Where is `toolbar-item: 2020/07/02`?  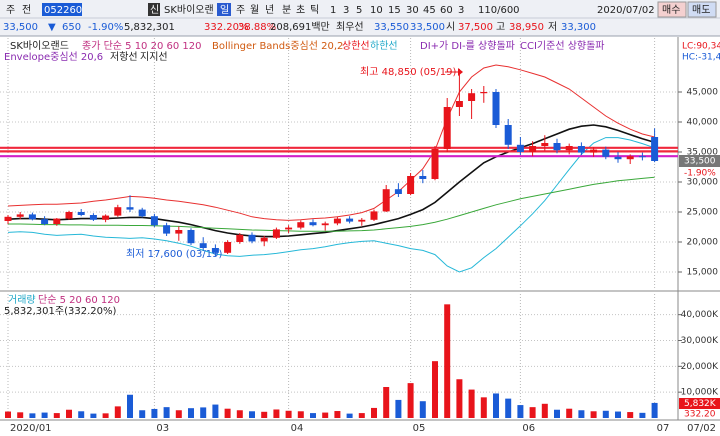
toolbar-item: 2020/07/02 is located at coordinates (626, 10).